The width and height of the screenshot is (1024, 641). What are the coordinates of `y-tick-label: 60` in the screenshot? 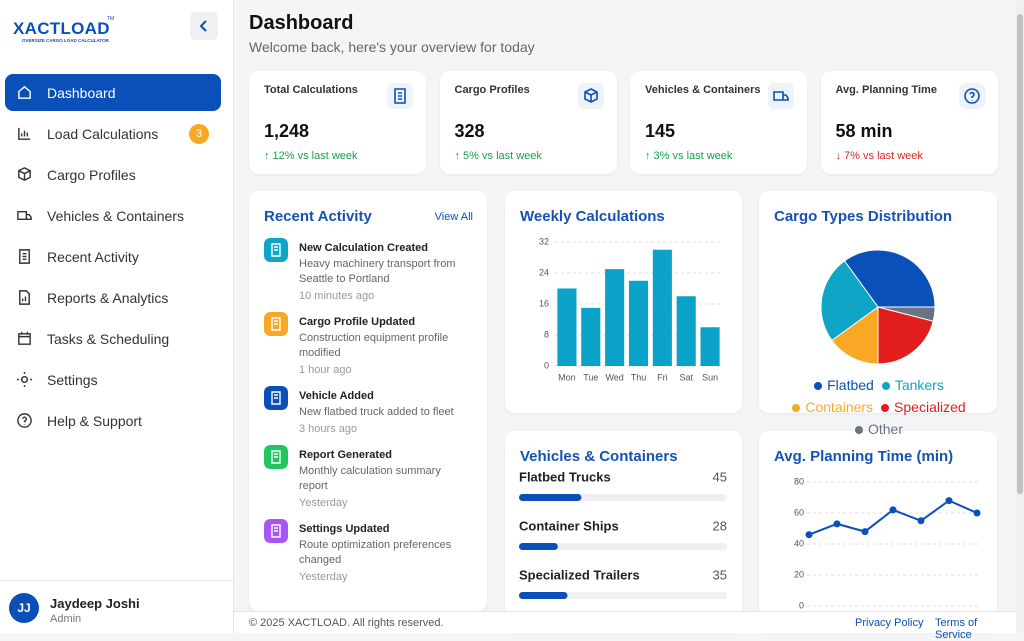 It's located at (799, 512).